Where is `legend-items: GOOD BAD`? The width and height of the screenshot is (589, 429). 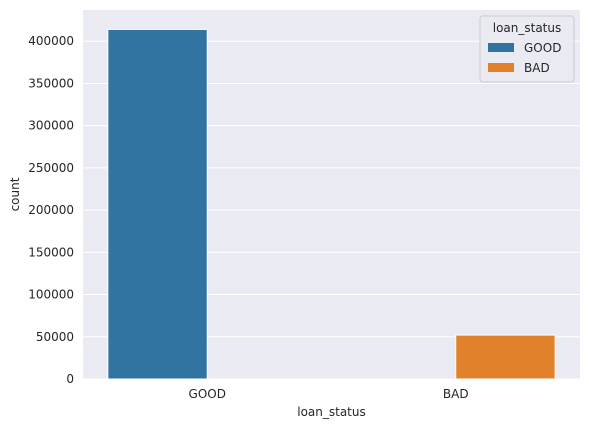 legend-items: GOOD BAD is located at coordinates (524, 58).